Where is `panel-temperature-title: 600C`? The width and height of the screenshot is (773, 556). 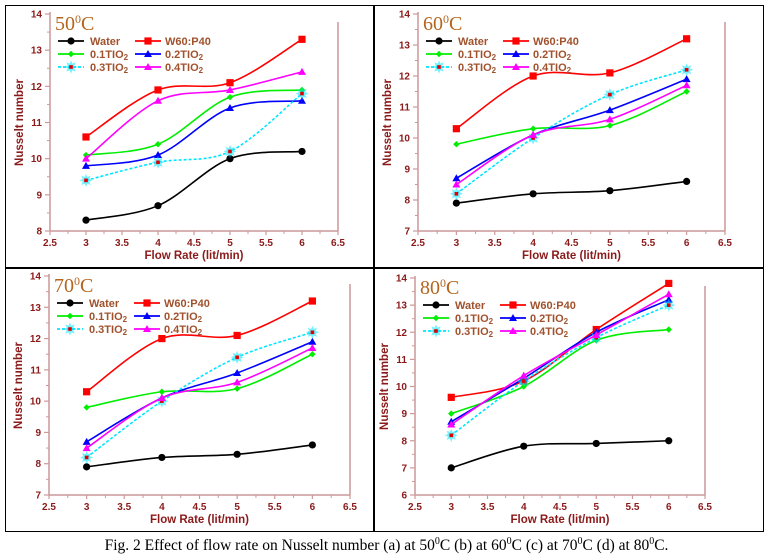 panel-temperature-title: 600C is located at coordinates (442, 23).